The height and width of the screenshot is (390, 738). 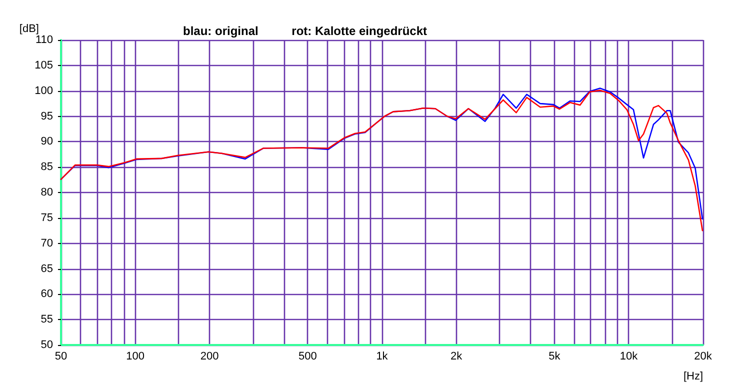 I want to click on y-tick-label: 105, so click(x=43, y=65).